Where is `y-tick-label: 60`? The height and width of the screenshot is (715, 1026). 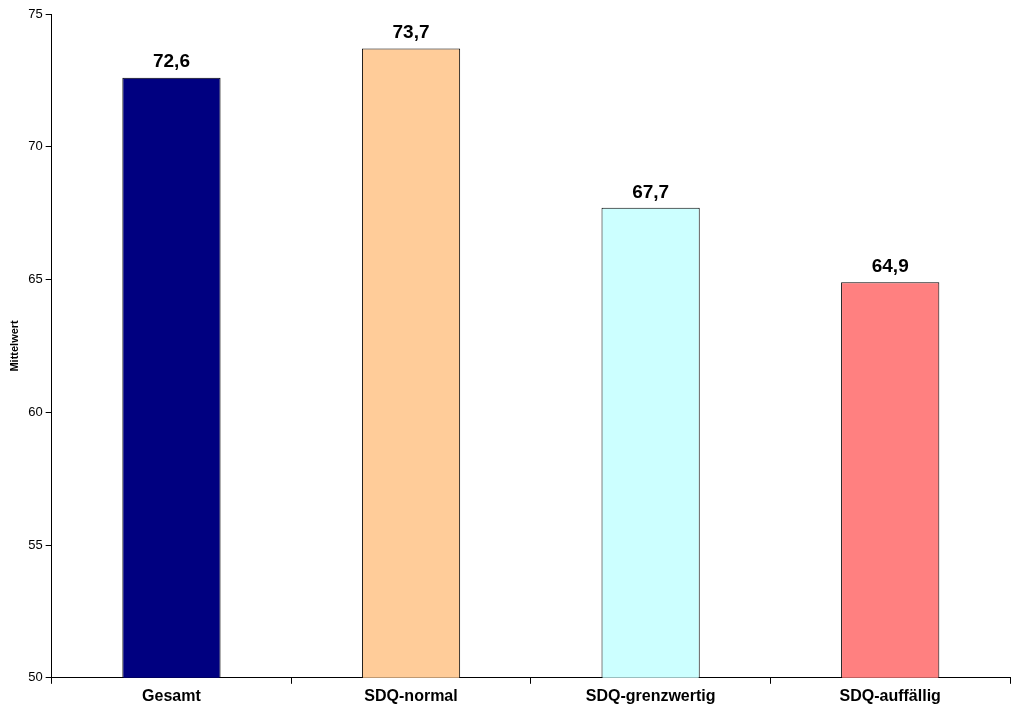 y-tick-label: 60 is located at coordinates (35, 411).